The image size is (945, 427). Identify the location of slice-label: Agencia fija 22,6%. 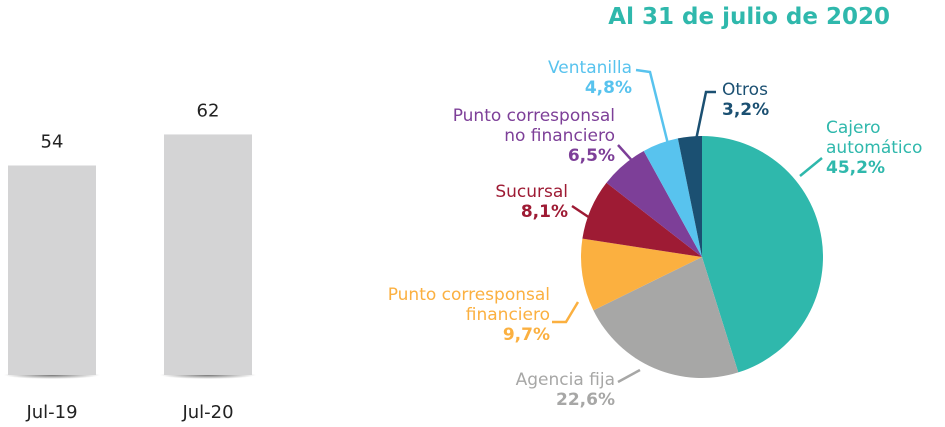
(565, 390).